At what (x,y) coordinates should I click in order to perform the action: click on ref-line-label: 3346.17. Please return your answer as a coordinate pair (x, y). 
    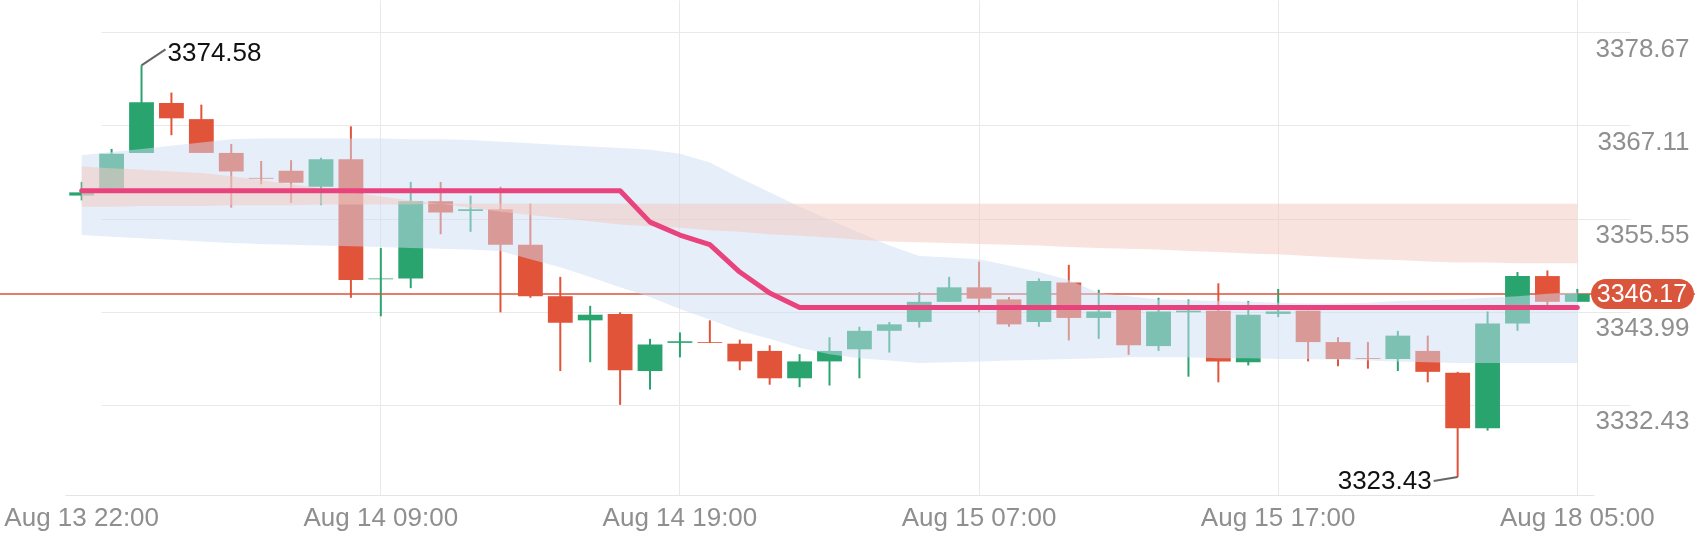
    Looking at the image, I should click on (1642, 293).